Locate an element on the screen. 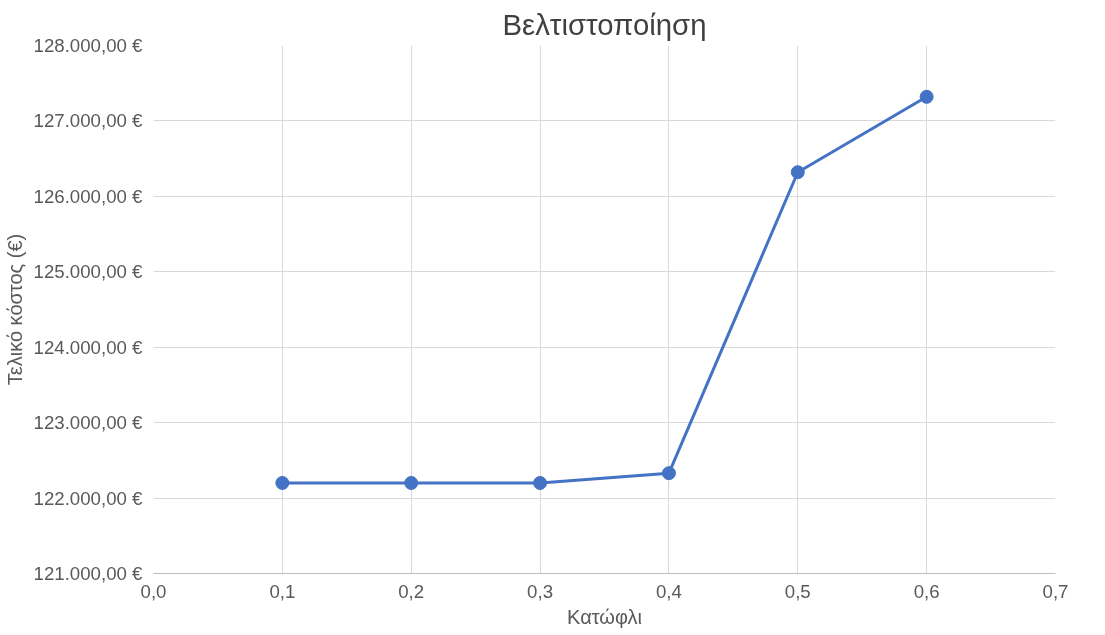  y-tick-label: 128.000,00 € is located at coordinates (88, 45).